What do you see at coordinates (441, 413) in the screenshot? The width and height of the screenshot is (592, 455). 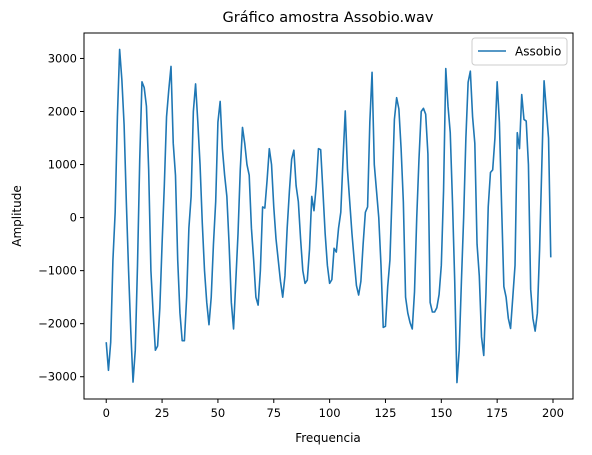 I see `x-tick-label: 150` at bounding box center [441, 413].